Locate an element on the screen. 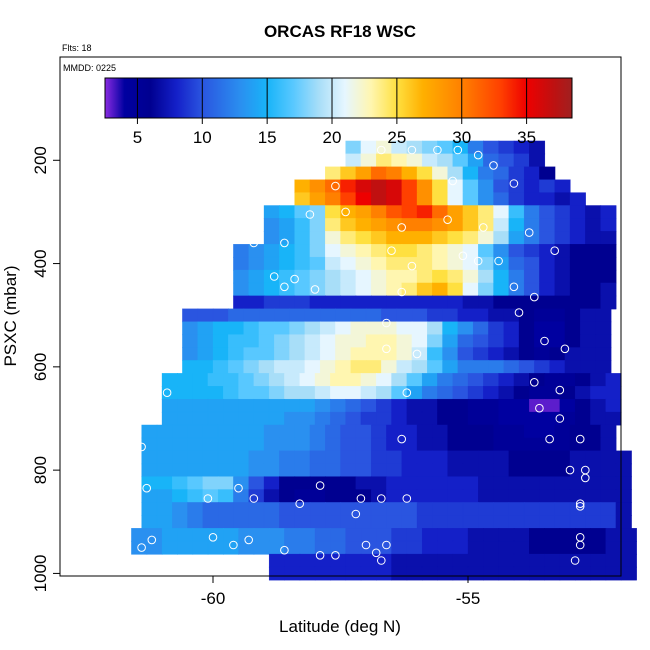 The height and width of the screenshot is (650, 650). chart-title: ORCAS RF18 WSC is located at coordinates (340, 31).